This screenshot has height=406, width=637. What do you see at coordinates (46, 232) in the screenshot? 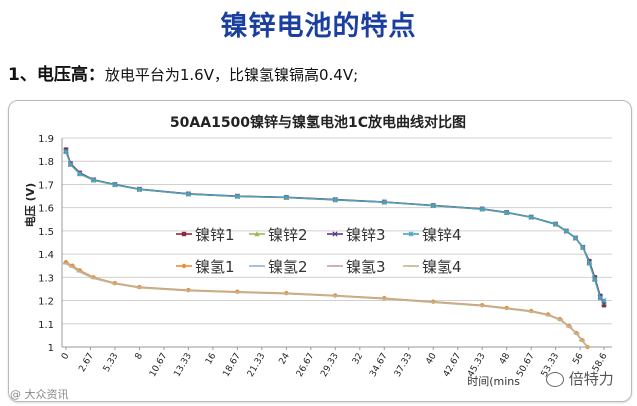
I see `y-tick-label: 1.5` at bounding box center [46, 232].